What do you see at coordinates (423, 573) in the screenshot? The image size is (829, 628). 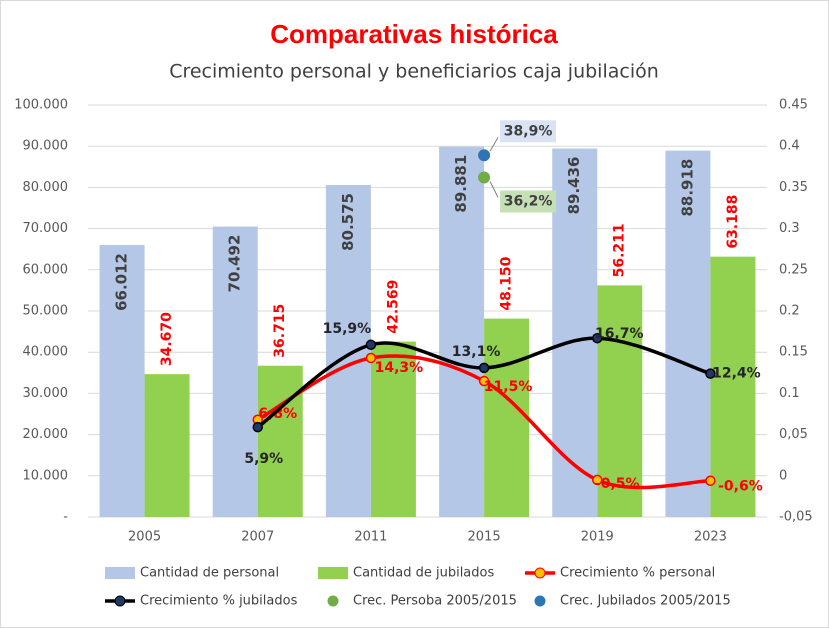 I see `legend-label: Cantidad de jubilados` at bounding box center [423, 573].